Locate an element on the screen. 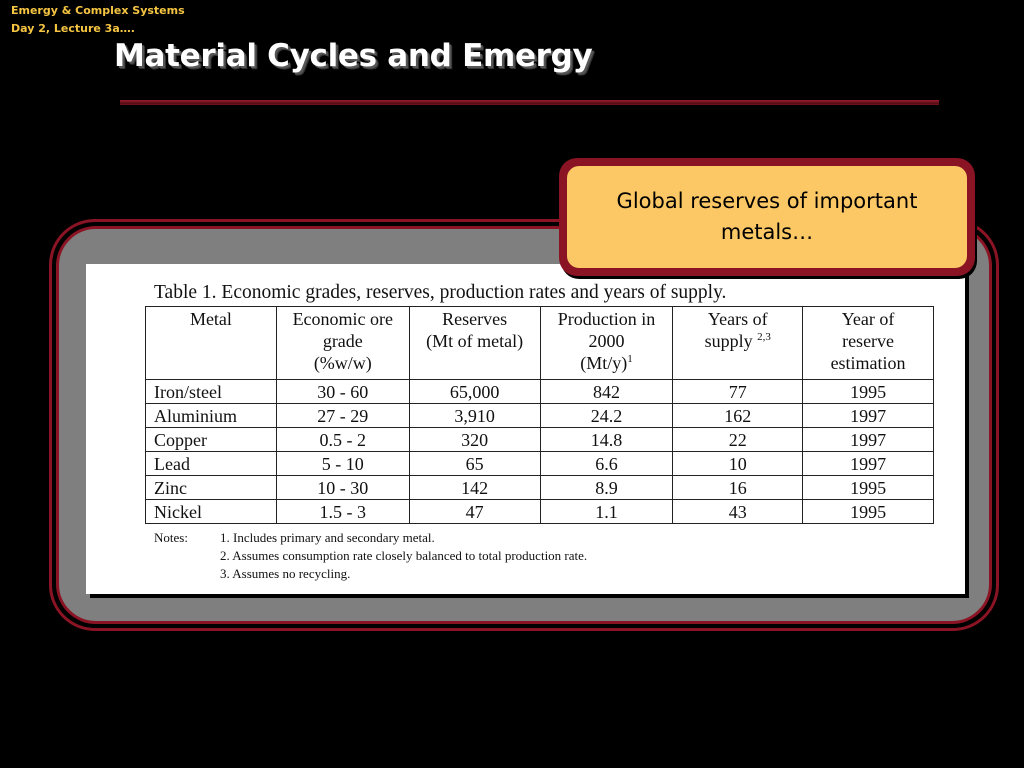 The height and width of the screenshot is (768, 1024). reserves-cell: 3,910 is located at coordinates (474, 415).